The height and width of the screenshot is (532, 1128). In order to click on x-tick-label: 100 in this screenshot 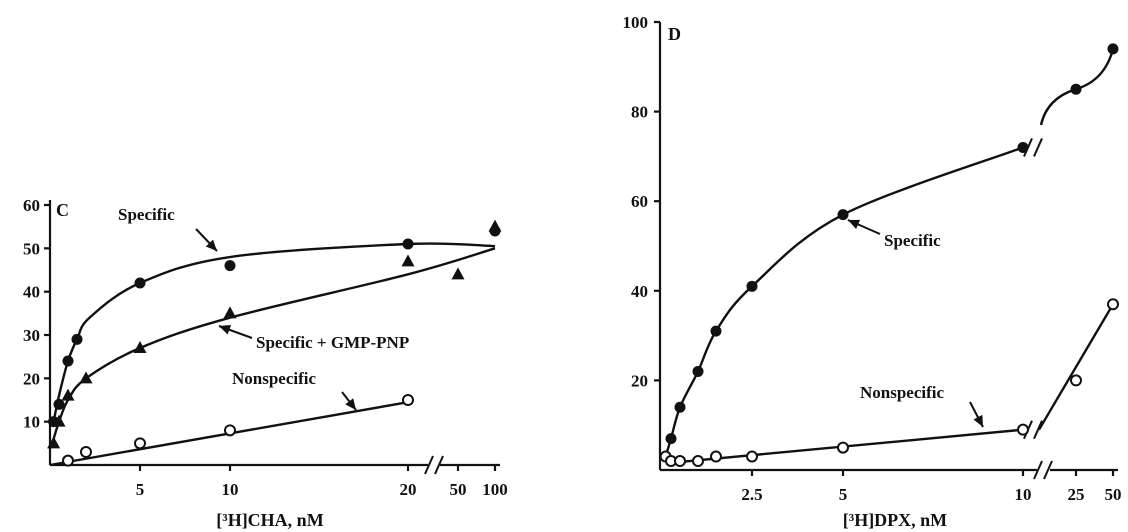, I will do `click(495, 489)`.